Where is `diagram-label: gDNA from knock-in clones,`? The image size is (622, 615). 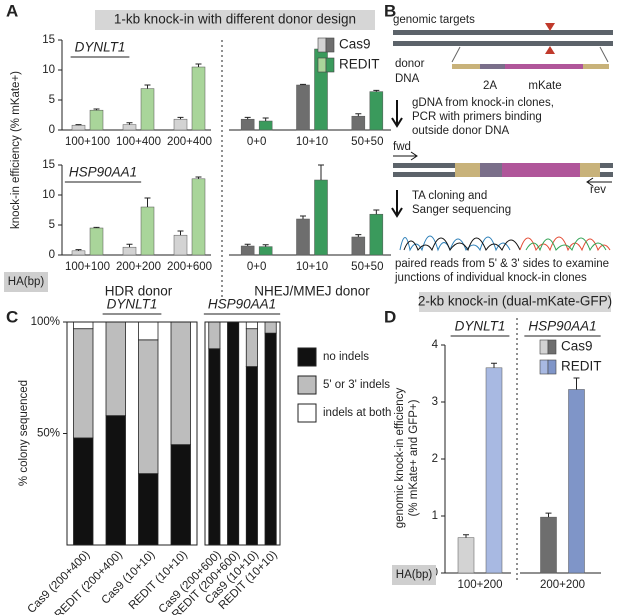 diagram-label: gDNA from knock-in clones, is located at coordinates (483, 103).